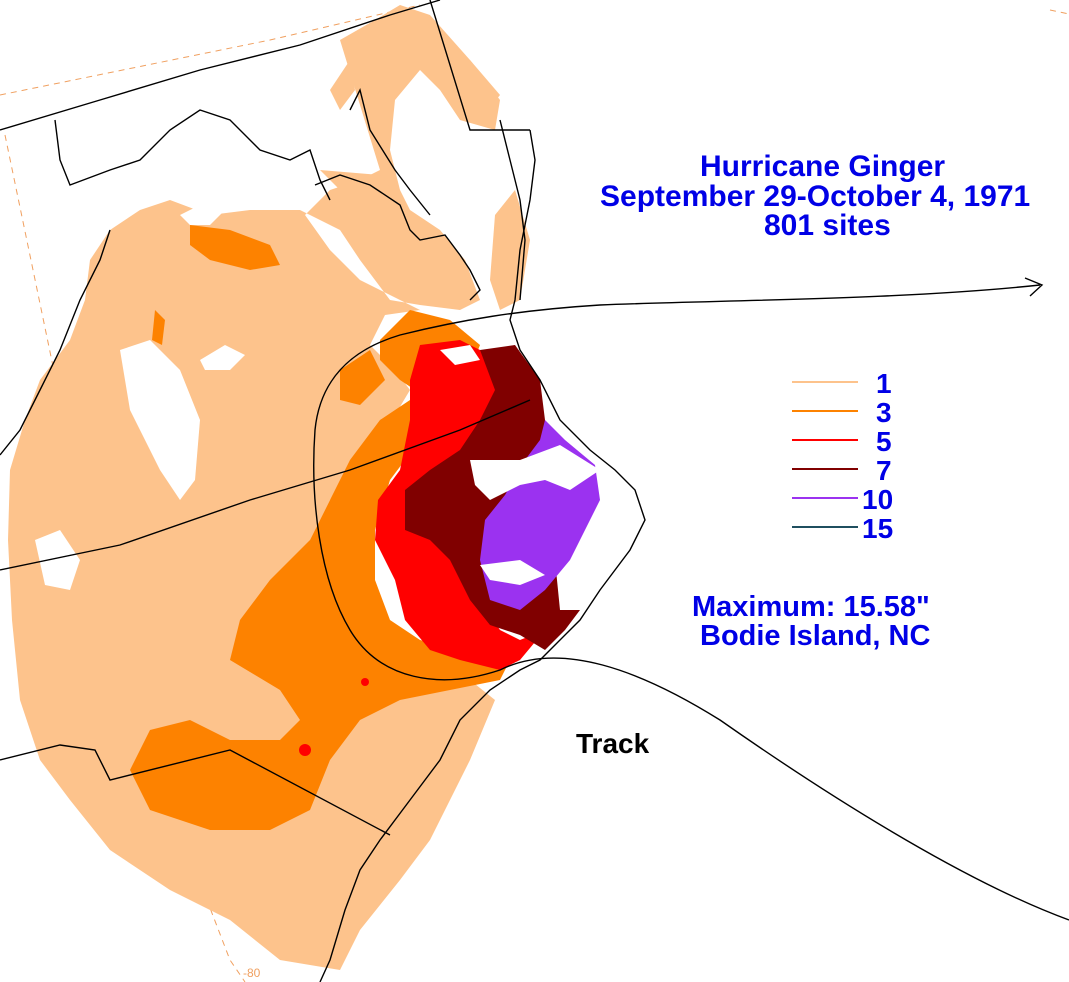 This screenshot has height=982, width=1069. I want to click on legend-item: 7, so click(857, 470).